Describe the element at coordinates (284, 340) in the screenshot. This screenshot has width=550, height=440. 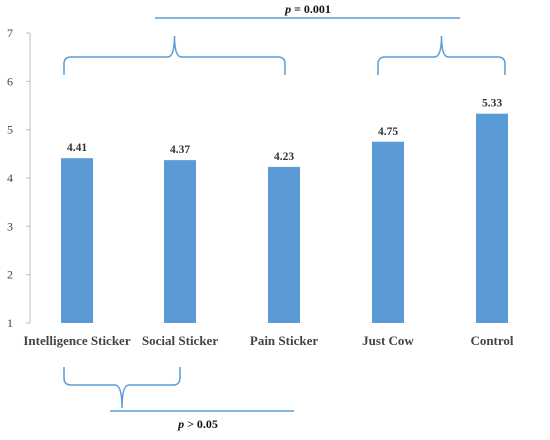
I see `category-label: Pain Sticker` at that location.